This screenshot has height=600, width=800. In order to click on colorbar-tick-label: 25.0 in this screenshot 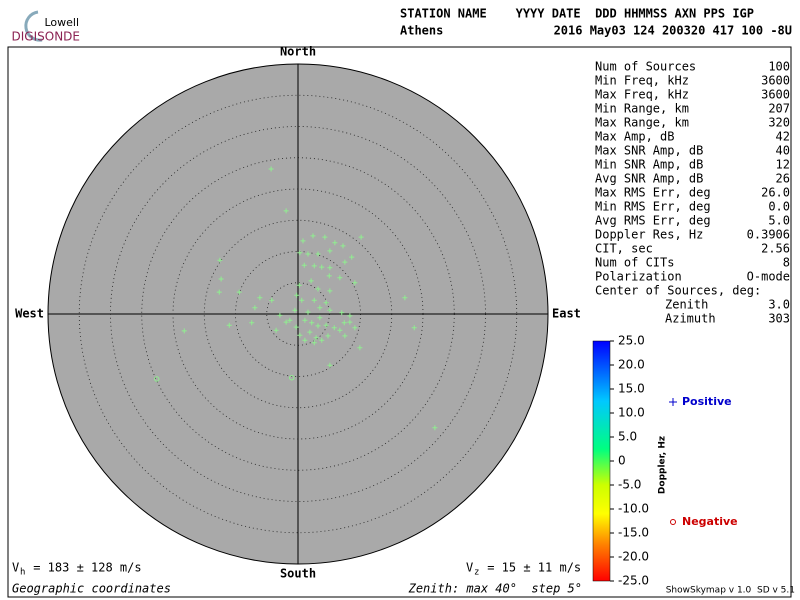, I will do `click(631, 341)`.